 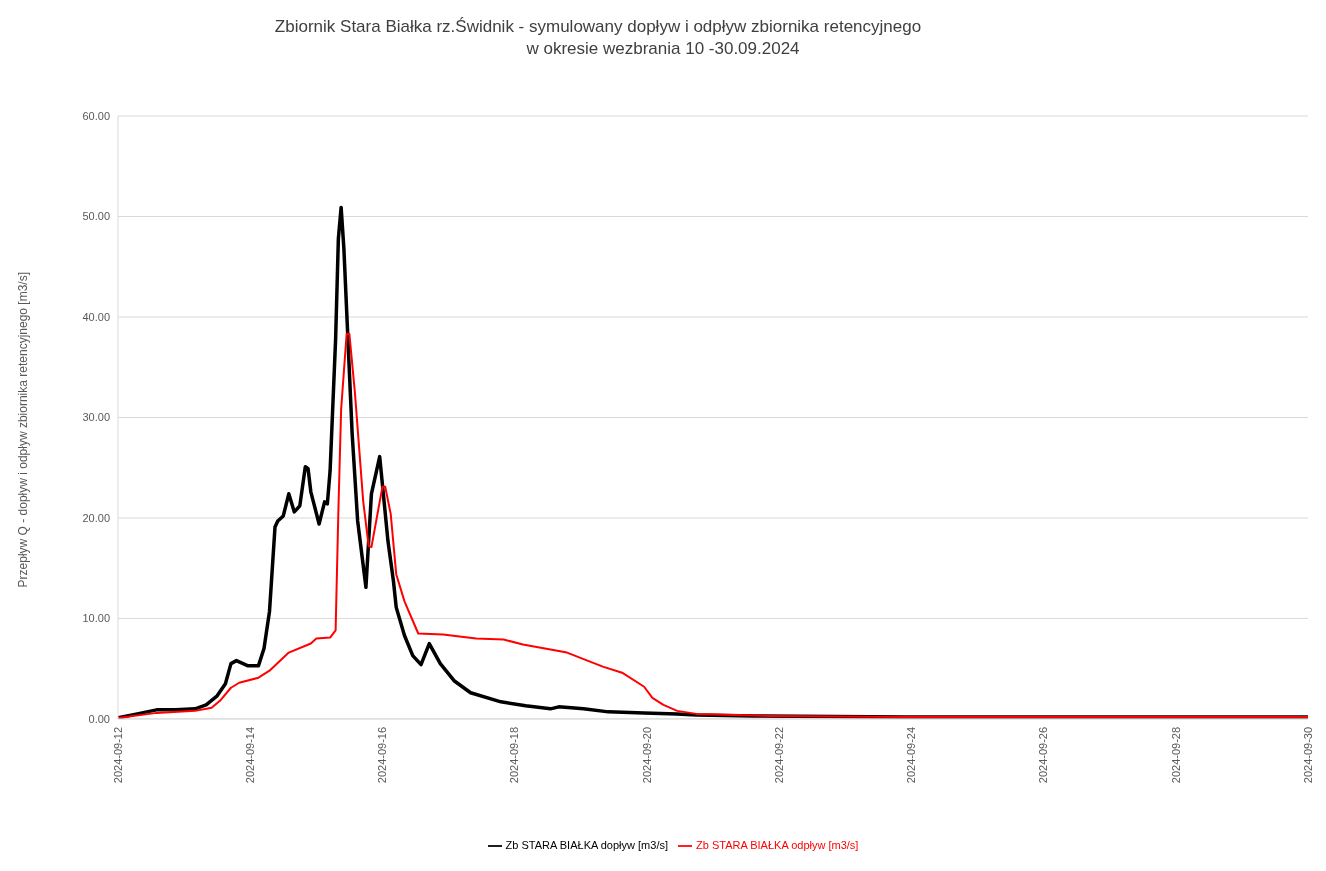 What do you see at coordinates (96, 618) in the screenshot?
I see `y-tick-label: 10.00` at bounding box center [96, 618].